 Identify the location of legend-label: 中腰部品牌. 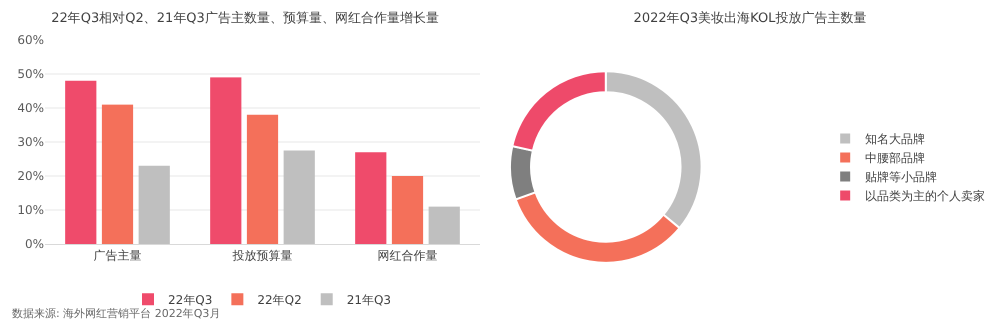
(895, 158).